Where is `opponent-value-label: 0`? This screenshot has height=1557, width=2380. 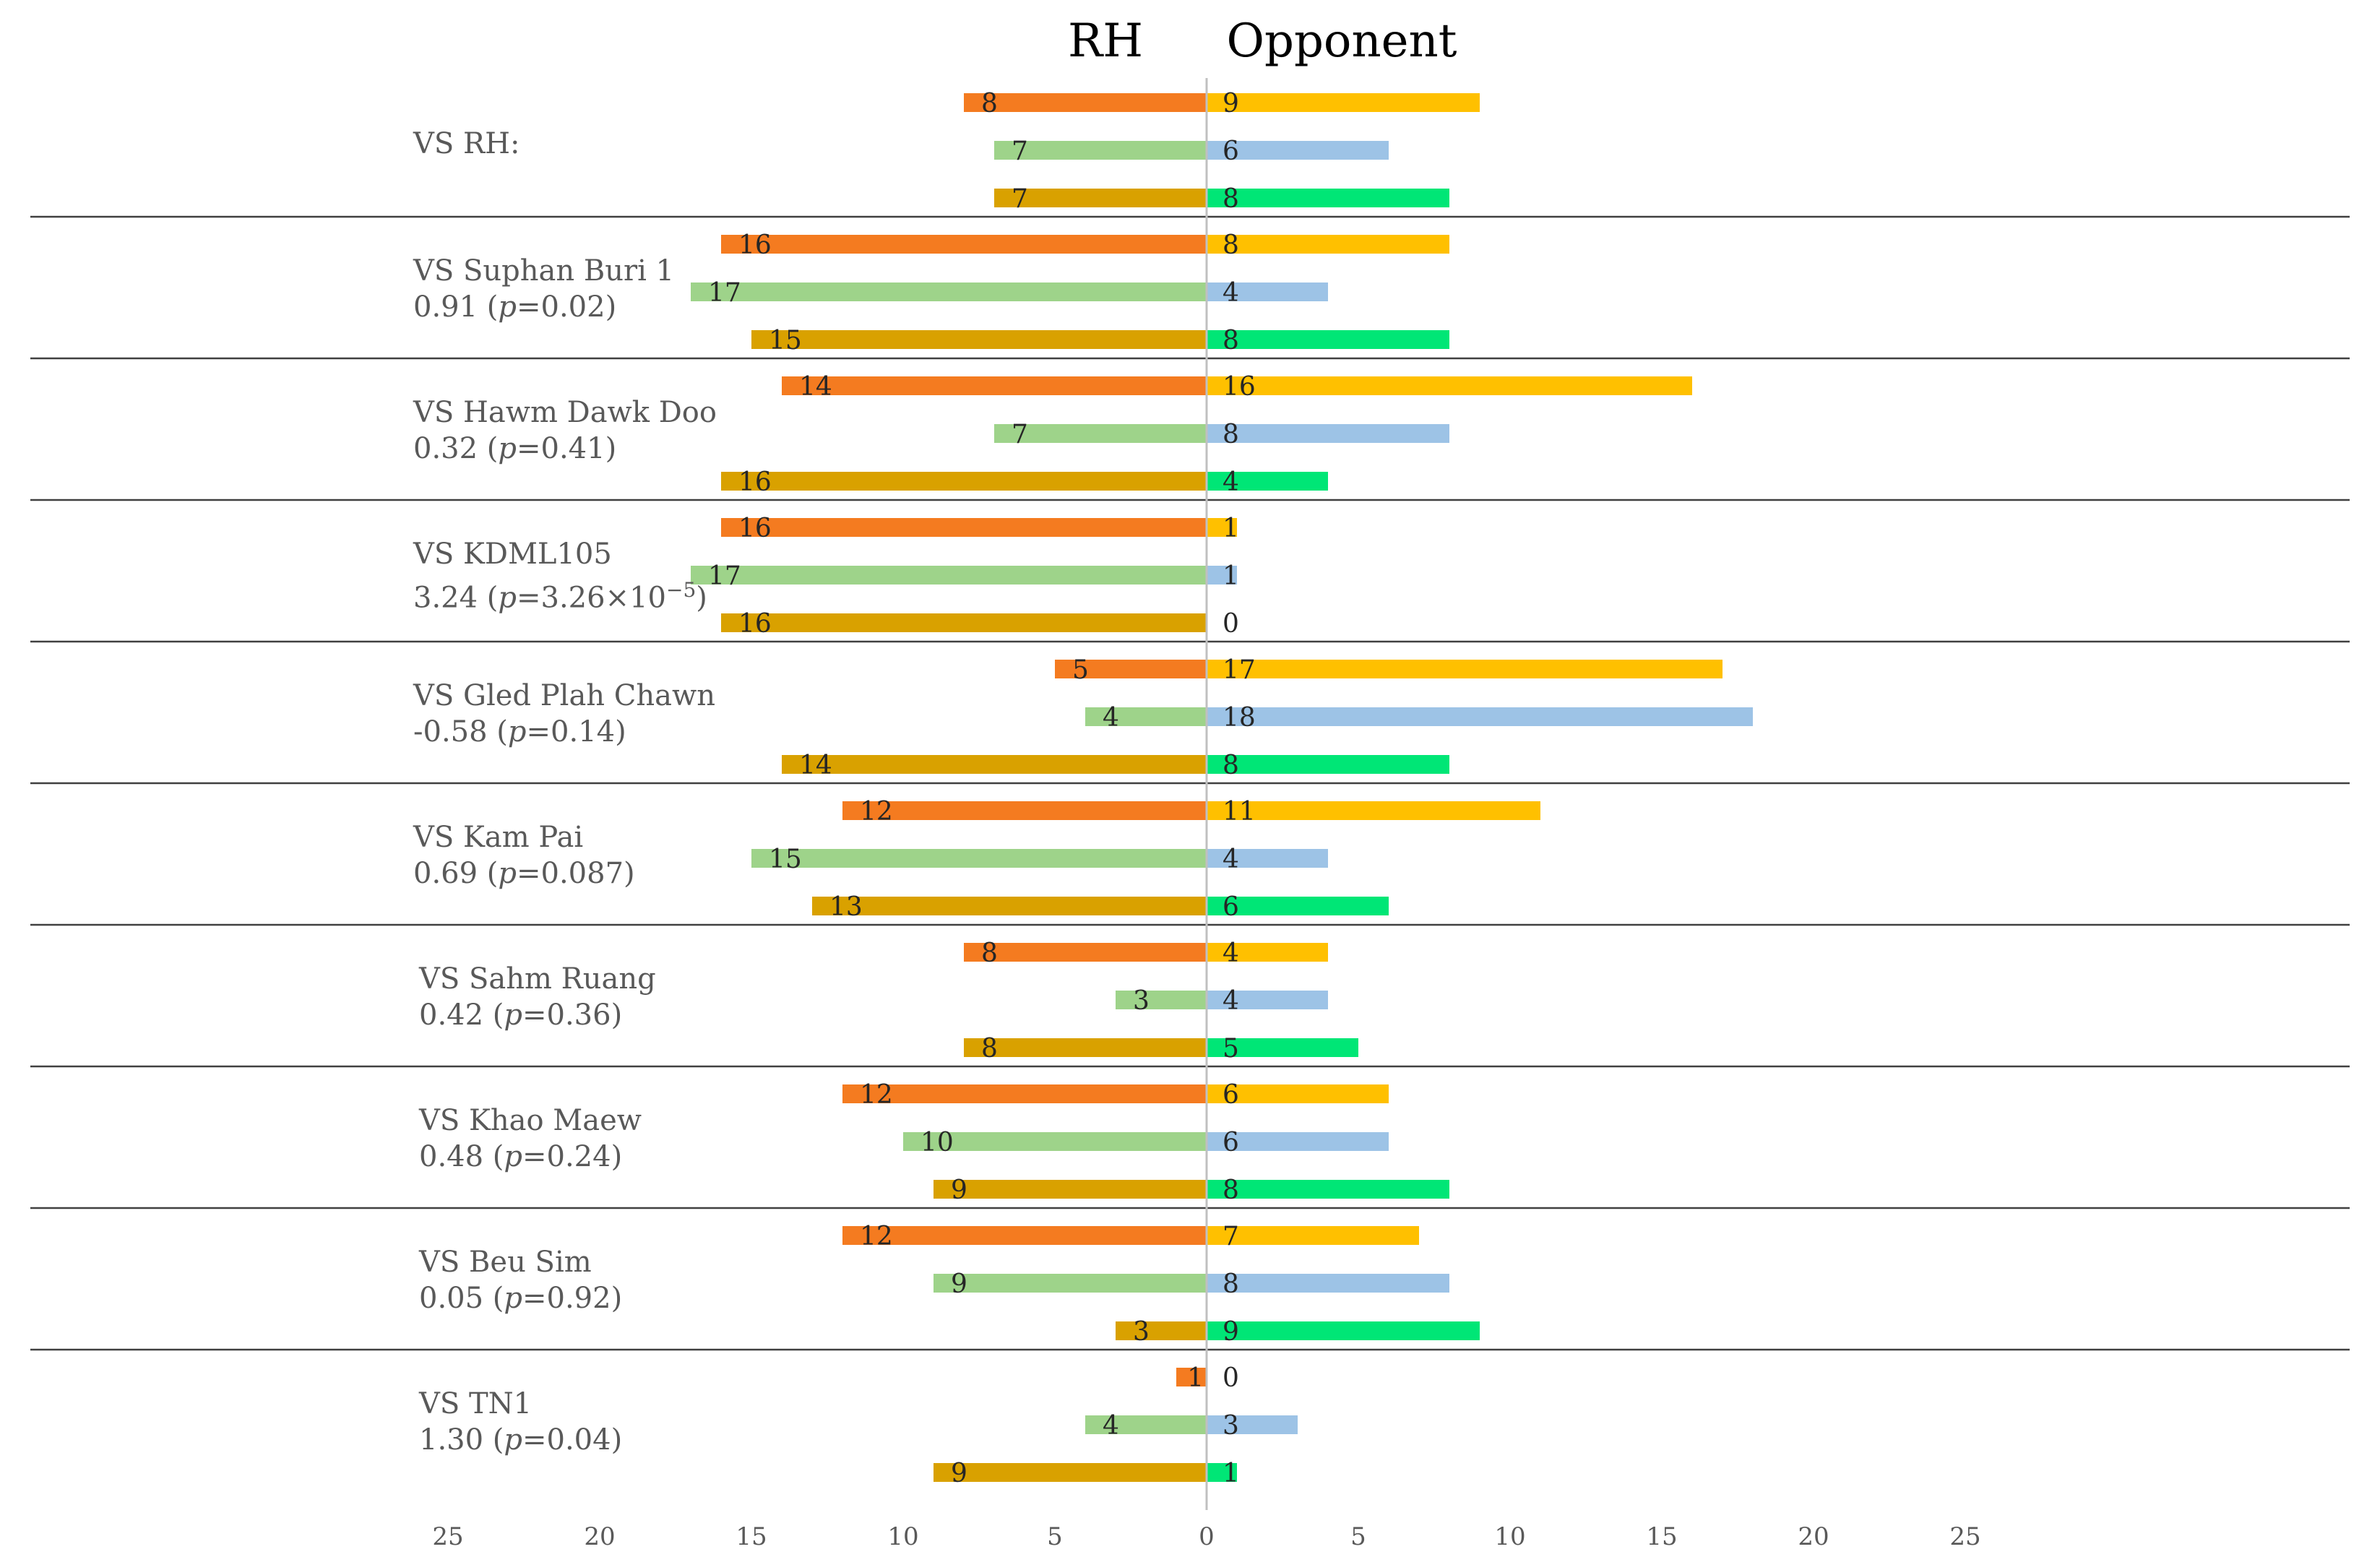
opponent-value-label: 0 is located at coordinates (1231, 624).